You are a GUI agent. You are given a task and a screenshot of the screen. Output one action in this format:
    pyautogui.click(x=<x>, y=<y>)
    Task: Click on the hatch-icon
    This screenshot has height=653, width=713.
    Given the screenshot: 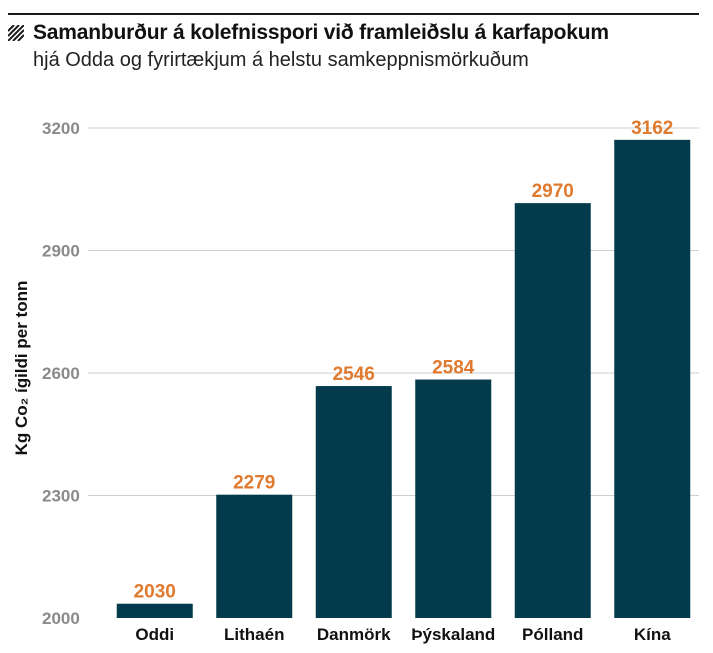 What is the action you would take?
    pyautogui.click(x=16, y=33)
    